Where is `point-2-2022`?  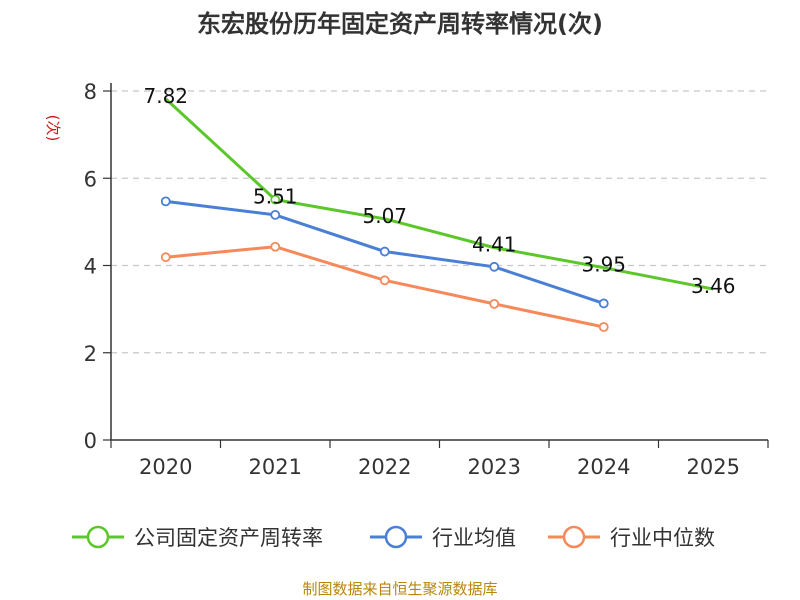
point-2-2022 is located at coordinates (384, 280).